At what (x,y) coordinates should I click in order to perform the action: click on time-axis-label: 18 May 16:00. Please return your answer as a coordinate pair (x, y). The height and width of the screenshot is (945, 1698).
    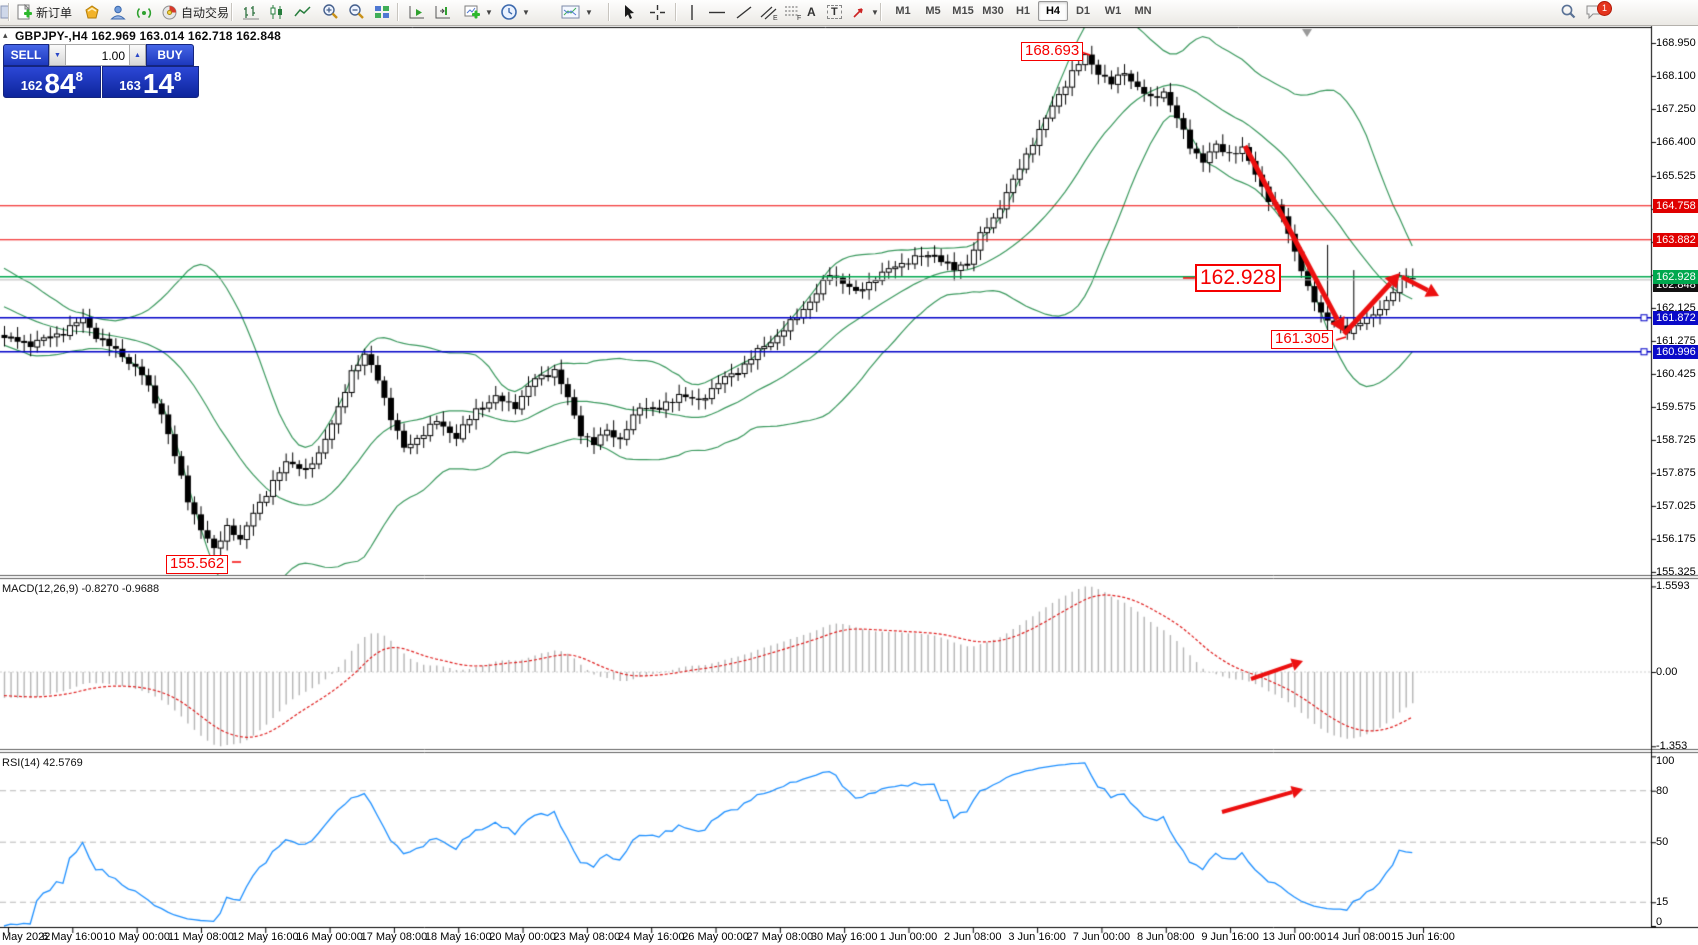
    Looking at the image, I should click on (458, 937).